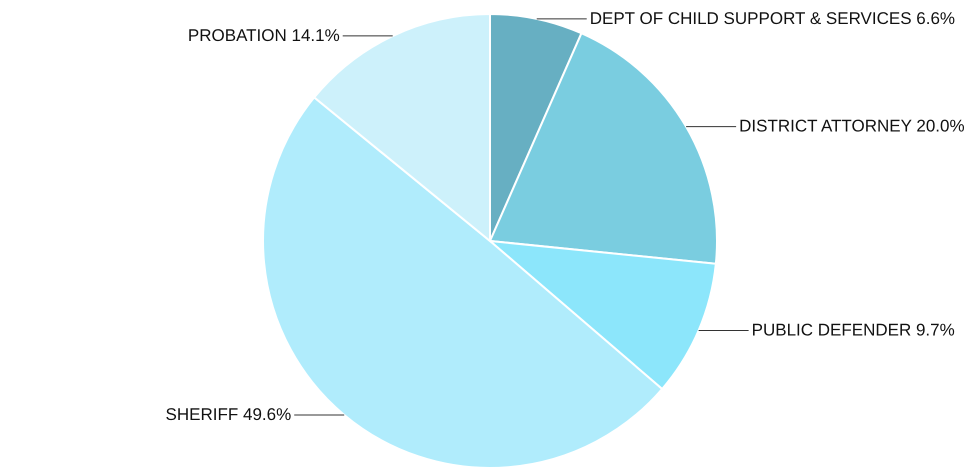 The image size is (967, 468). I want to click on slice-label: DISTRICT ATTORNEY 20.0%, so click(852, 126).